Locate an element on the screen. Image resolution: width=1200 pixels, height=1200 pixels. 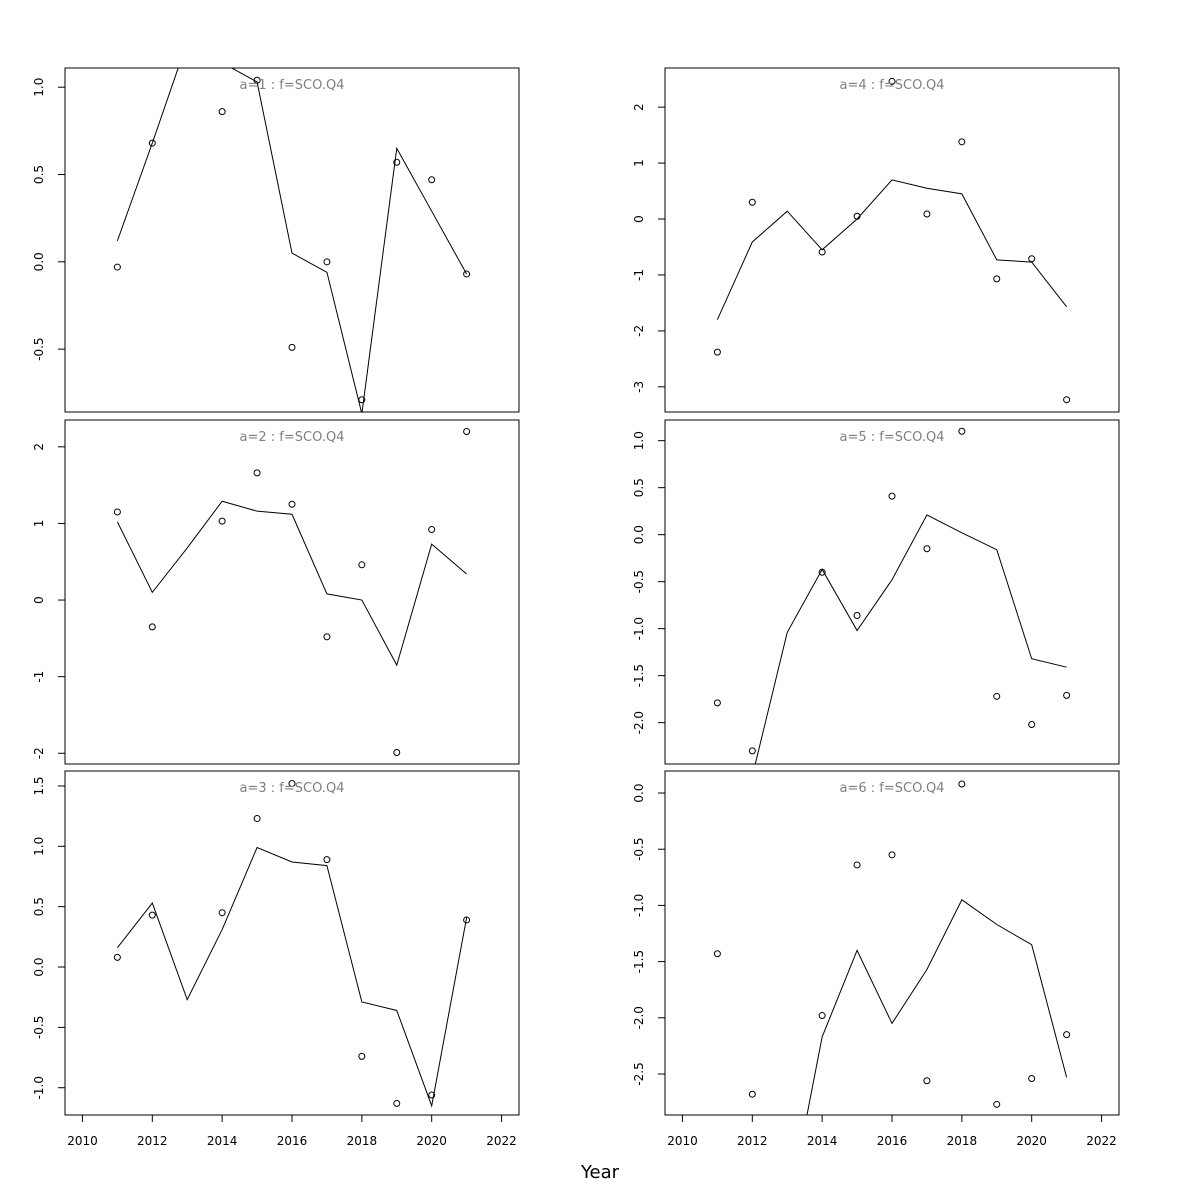
panel-title: a=3 : f=SCO.Q4 is located at coordinates (292, 788).